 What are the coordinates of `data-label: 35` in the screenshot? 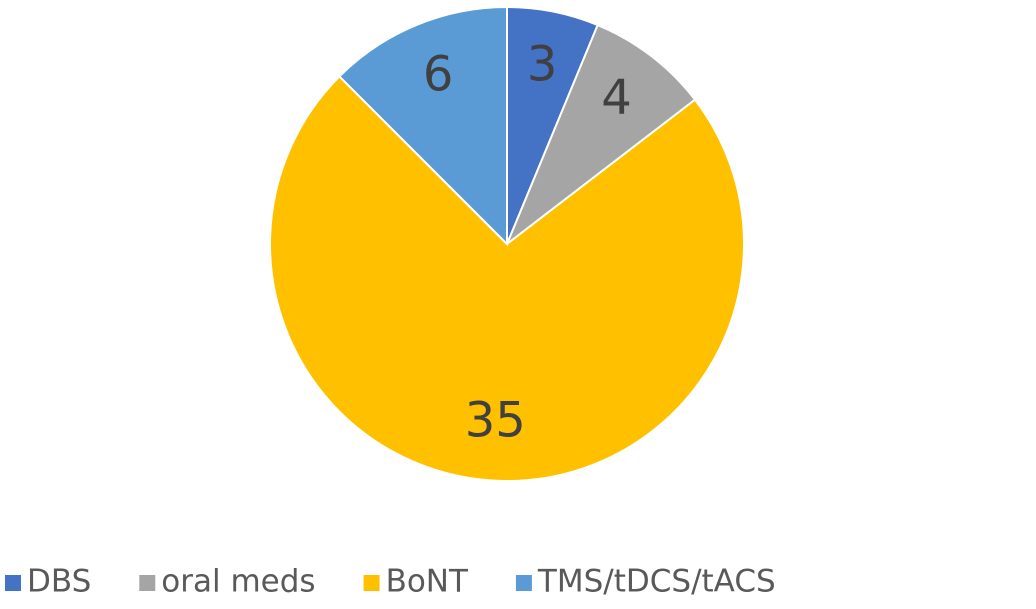 It's located at (495, 421).